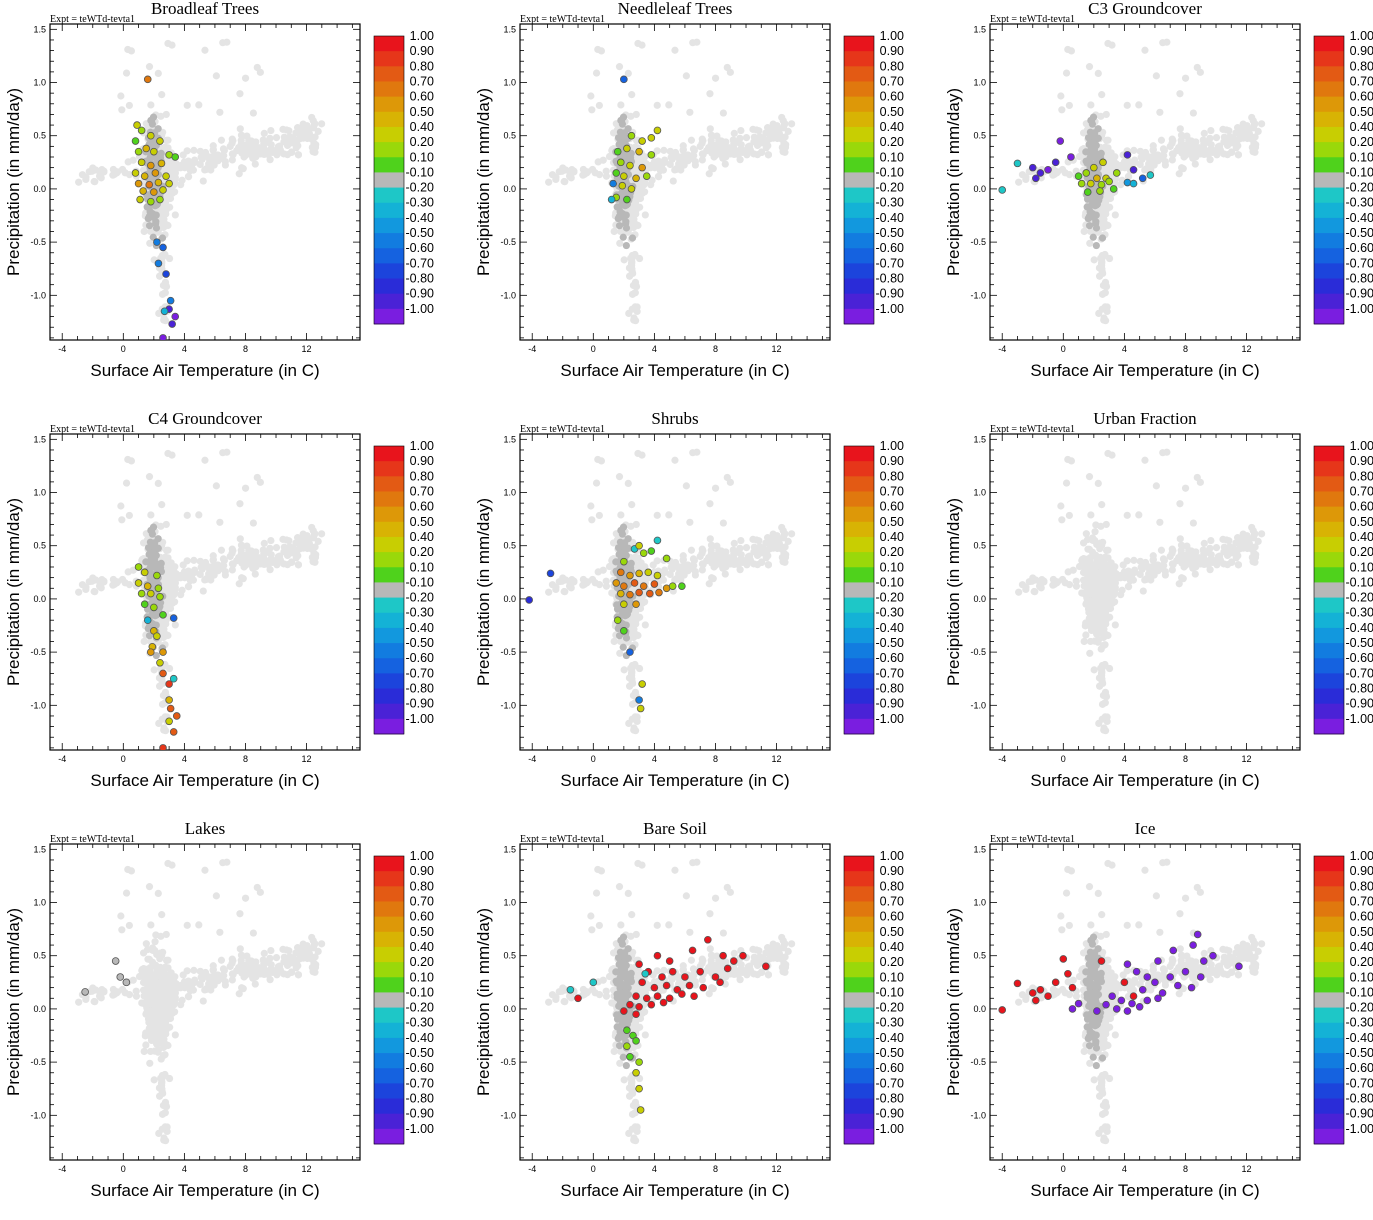 The width and height of the screenshot is (1373, 1220). What do you see at coordinates (422, 461) in the screenshot?
I see `colorbar-label: 0.90` at bounding box center [422, 461].